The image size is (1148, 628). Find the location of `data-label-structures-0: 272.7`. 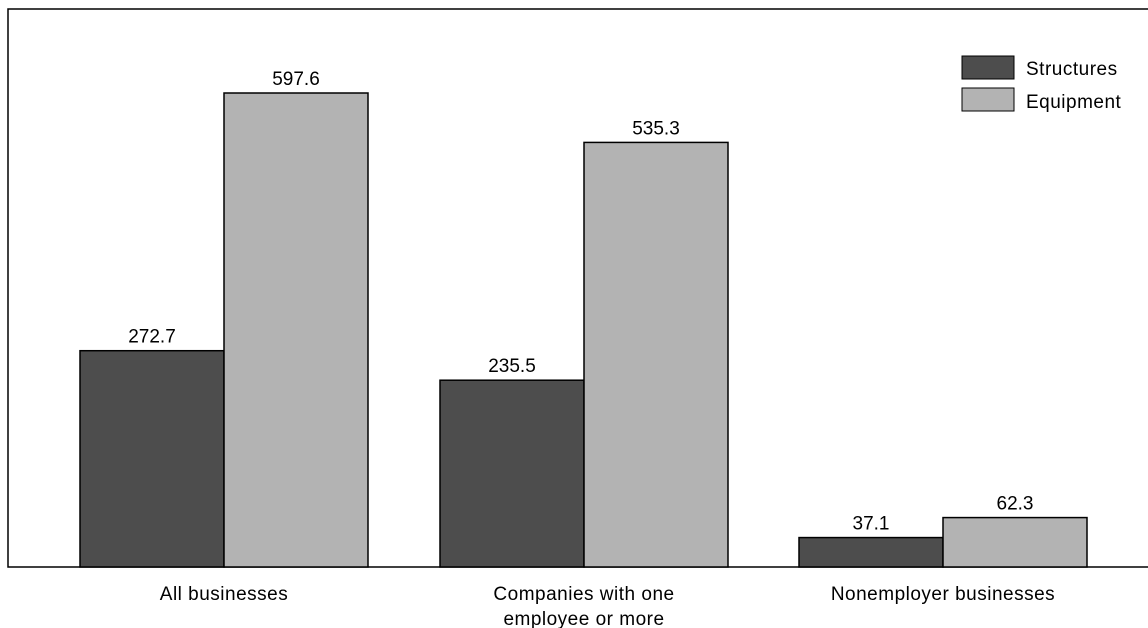

data-label-structures-0: 272.7 is located at coordinates (152, 337).